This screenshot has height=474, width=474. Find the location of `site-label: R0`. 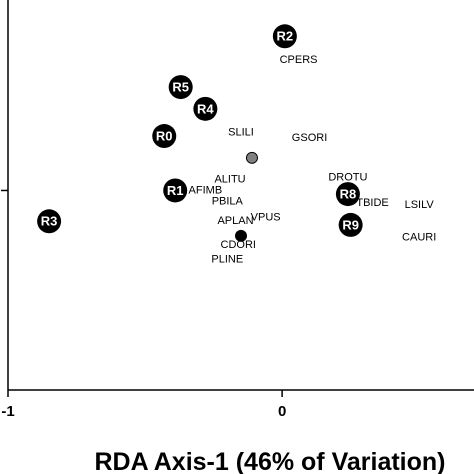

site-label: R0 is located at coordinates (164, 135).